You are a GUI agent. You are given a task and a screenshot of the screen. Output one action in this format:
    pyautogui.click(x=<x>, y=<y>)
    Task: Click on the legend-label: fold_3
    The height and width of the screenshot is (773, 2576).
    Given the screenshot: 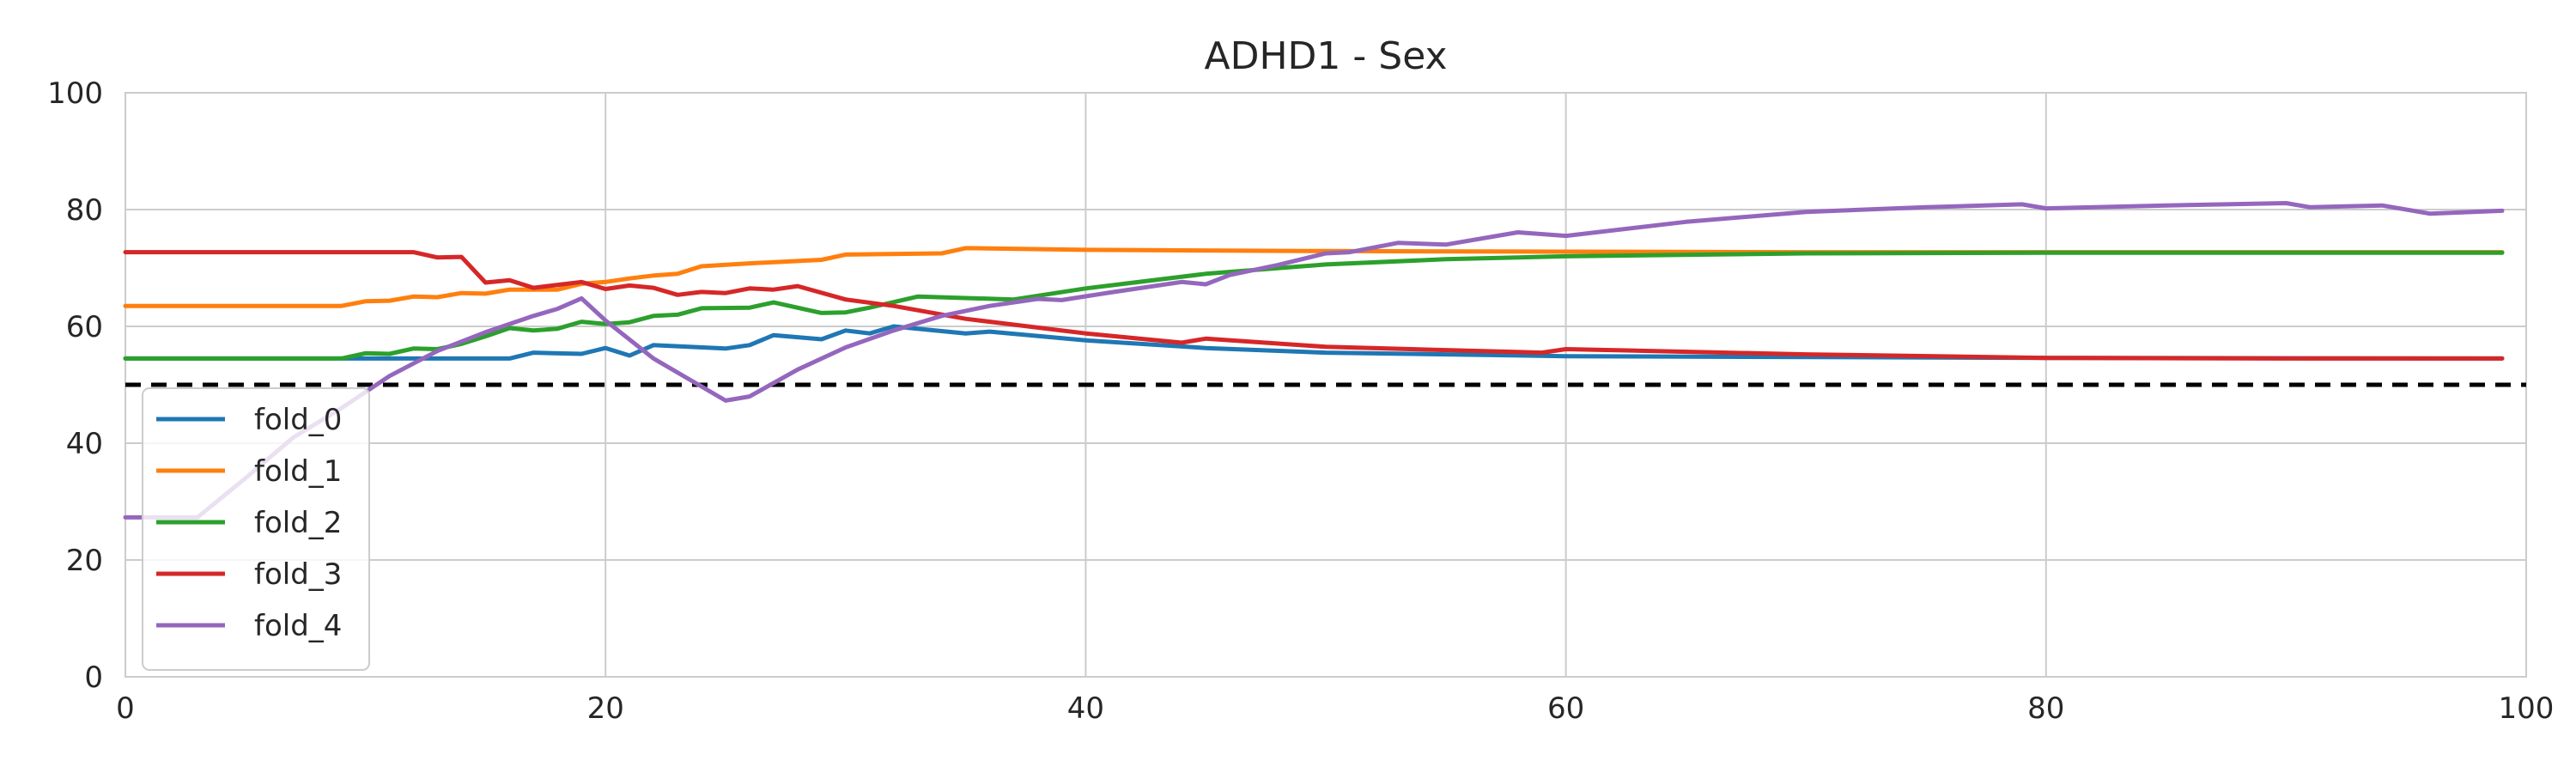 What is the action you would take?
    pyautogui.click(x=298, y=574)
    